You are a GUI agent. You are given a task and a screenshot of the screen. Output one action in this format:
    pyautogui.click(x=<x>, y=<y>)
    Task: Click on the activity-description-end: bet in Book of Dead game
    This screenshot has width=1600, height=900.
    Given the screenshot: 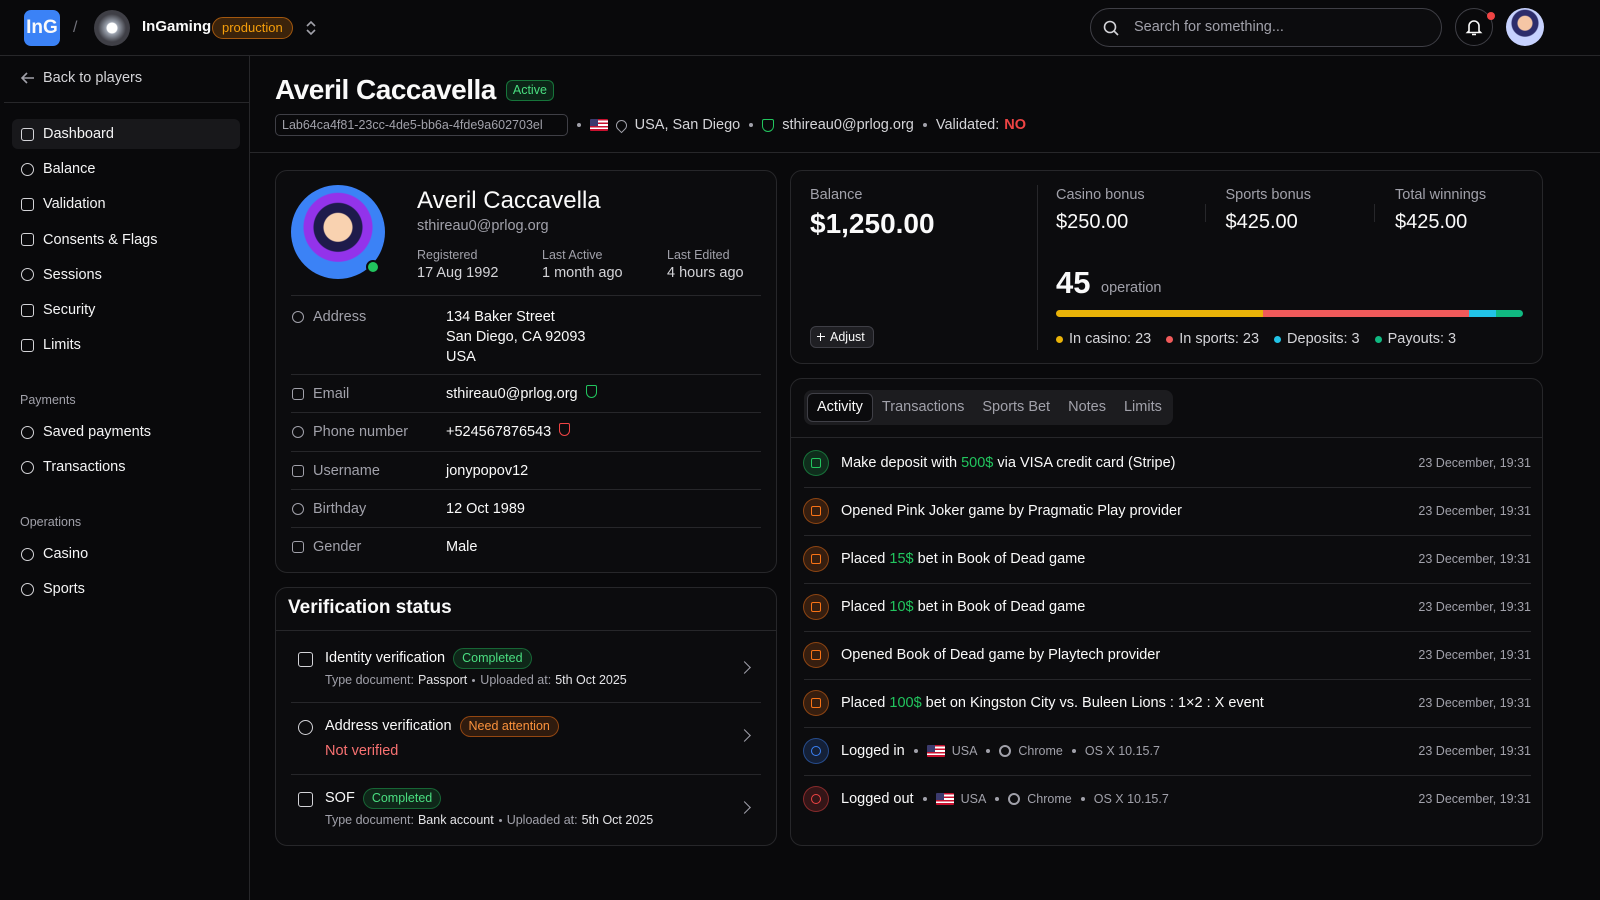 What is the action you would take?
    pyautogui.click(x=999, y=607)
    